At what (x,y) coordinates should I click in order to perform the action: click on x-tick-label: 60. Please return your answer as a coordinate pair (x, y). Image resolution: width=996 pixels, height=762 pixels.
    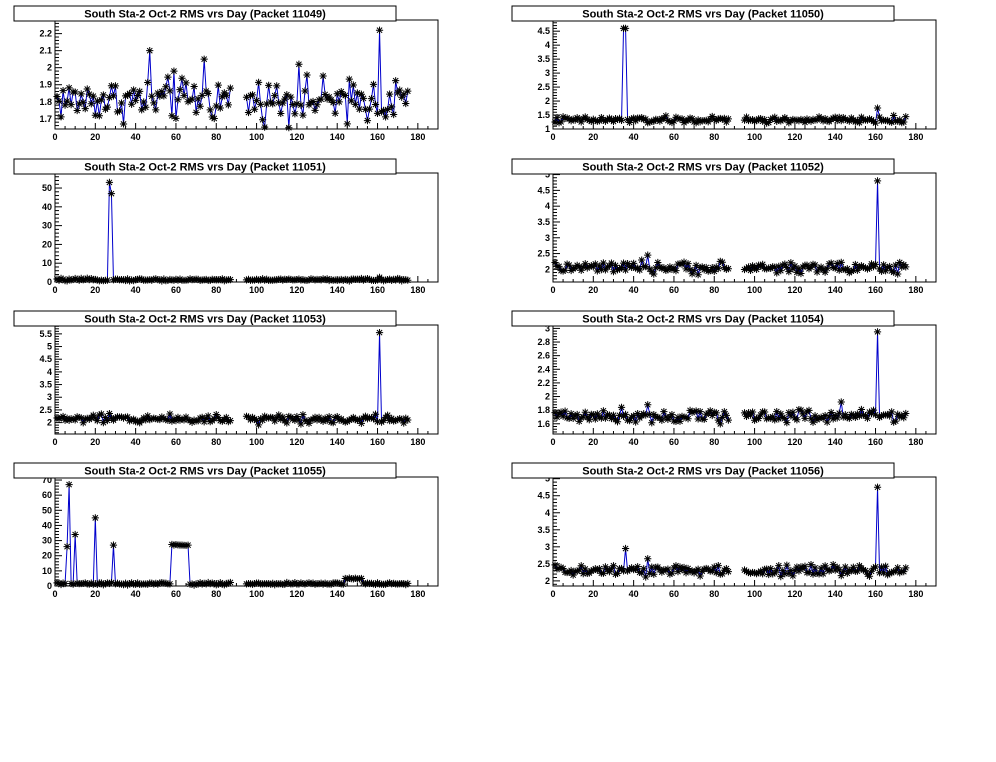
    Looking at the image, I should click on (176, 290).